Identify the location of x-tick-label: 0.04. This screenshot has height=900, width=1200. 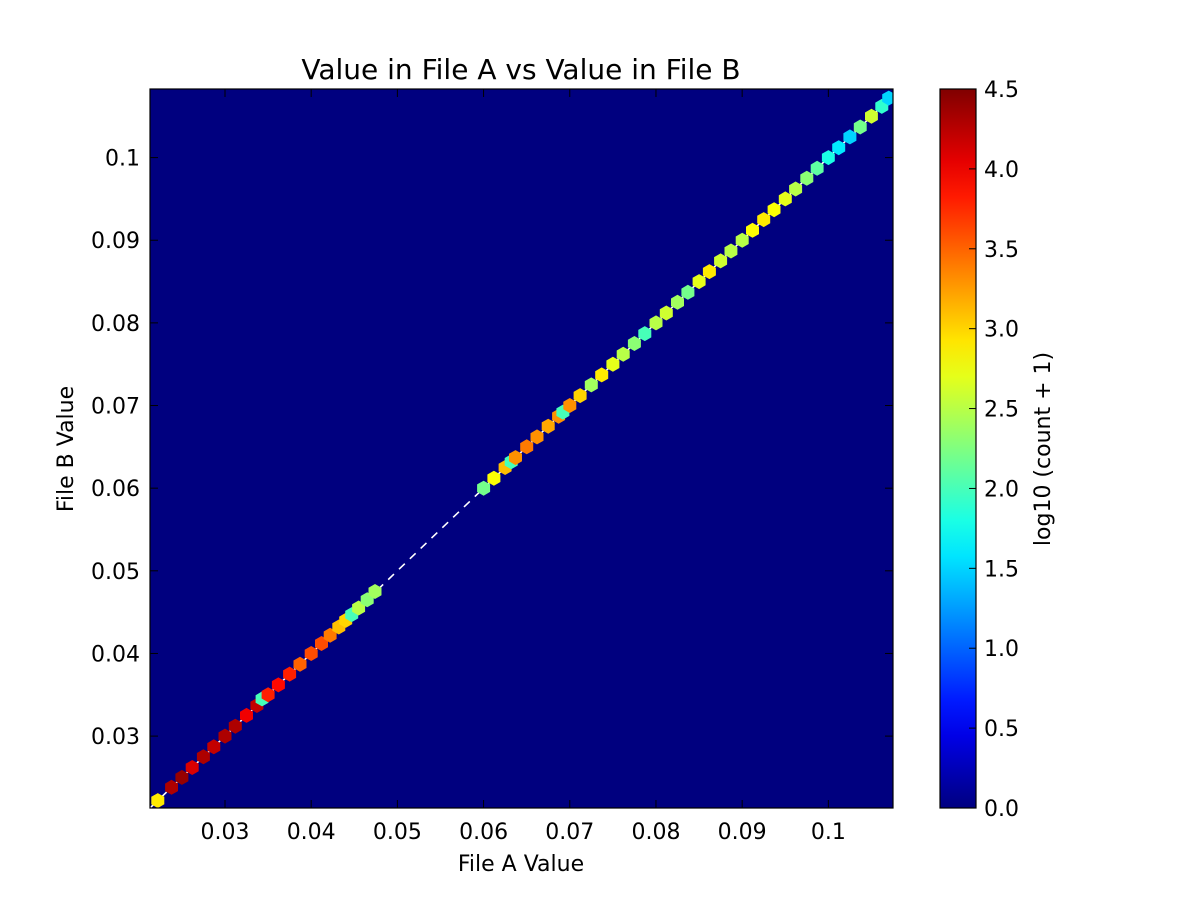
(311, 832).